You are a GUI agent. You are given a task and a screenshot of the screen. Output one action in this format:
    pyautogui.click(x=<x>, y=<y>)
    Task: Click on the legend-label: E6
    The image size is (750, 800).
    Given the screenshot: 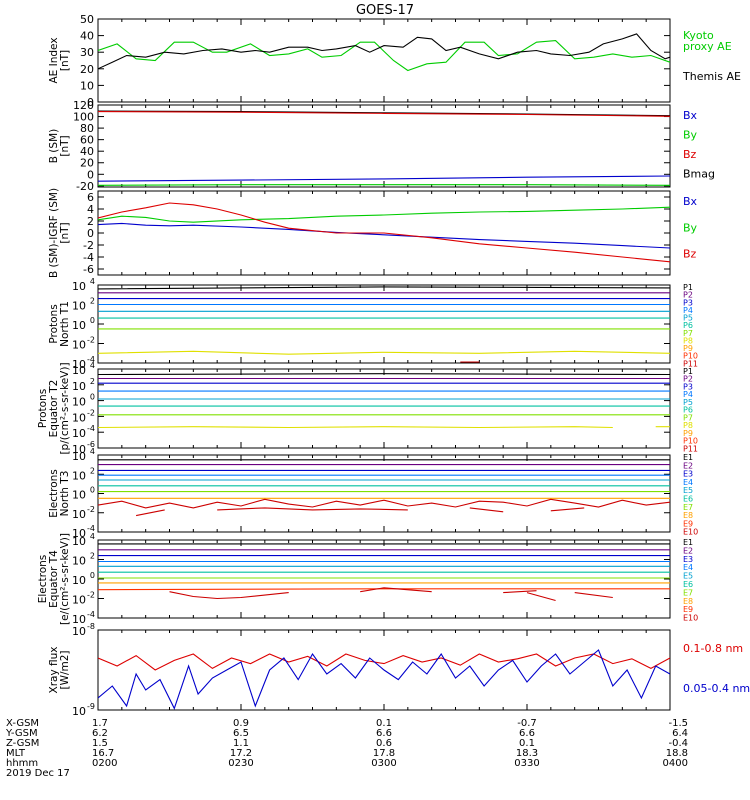 What is the action you would take?
    pyautogui.click(x=688, y=499)
    